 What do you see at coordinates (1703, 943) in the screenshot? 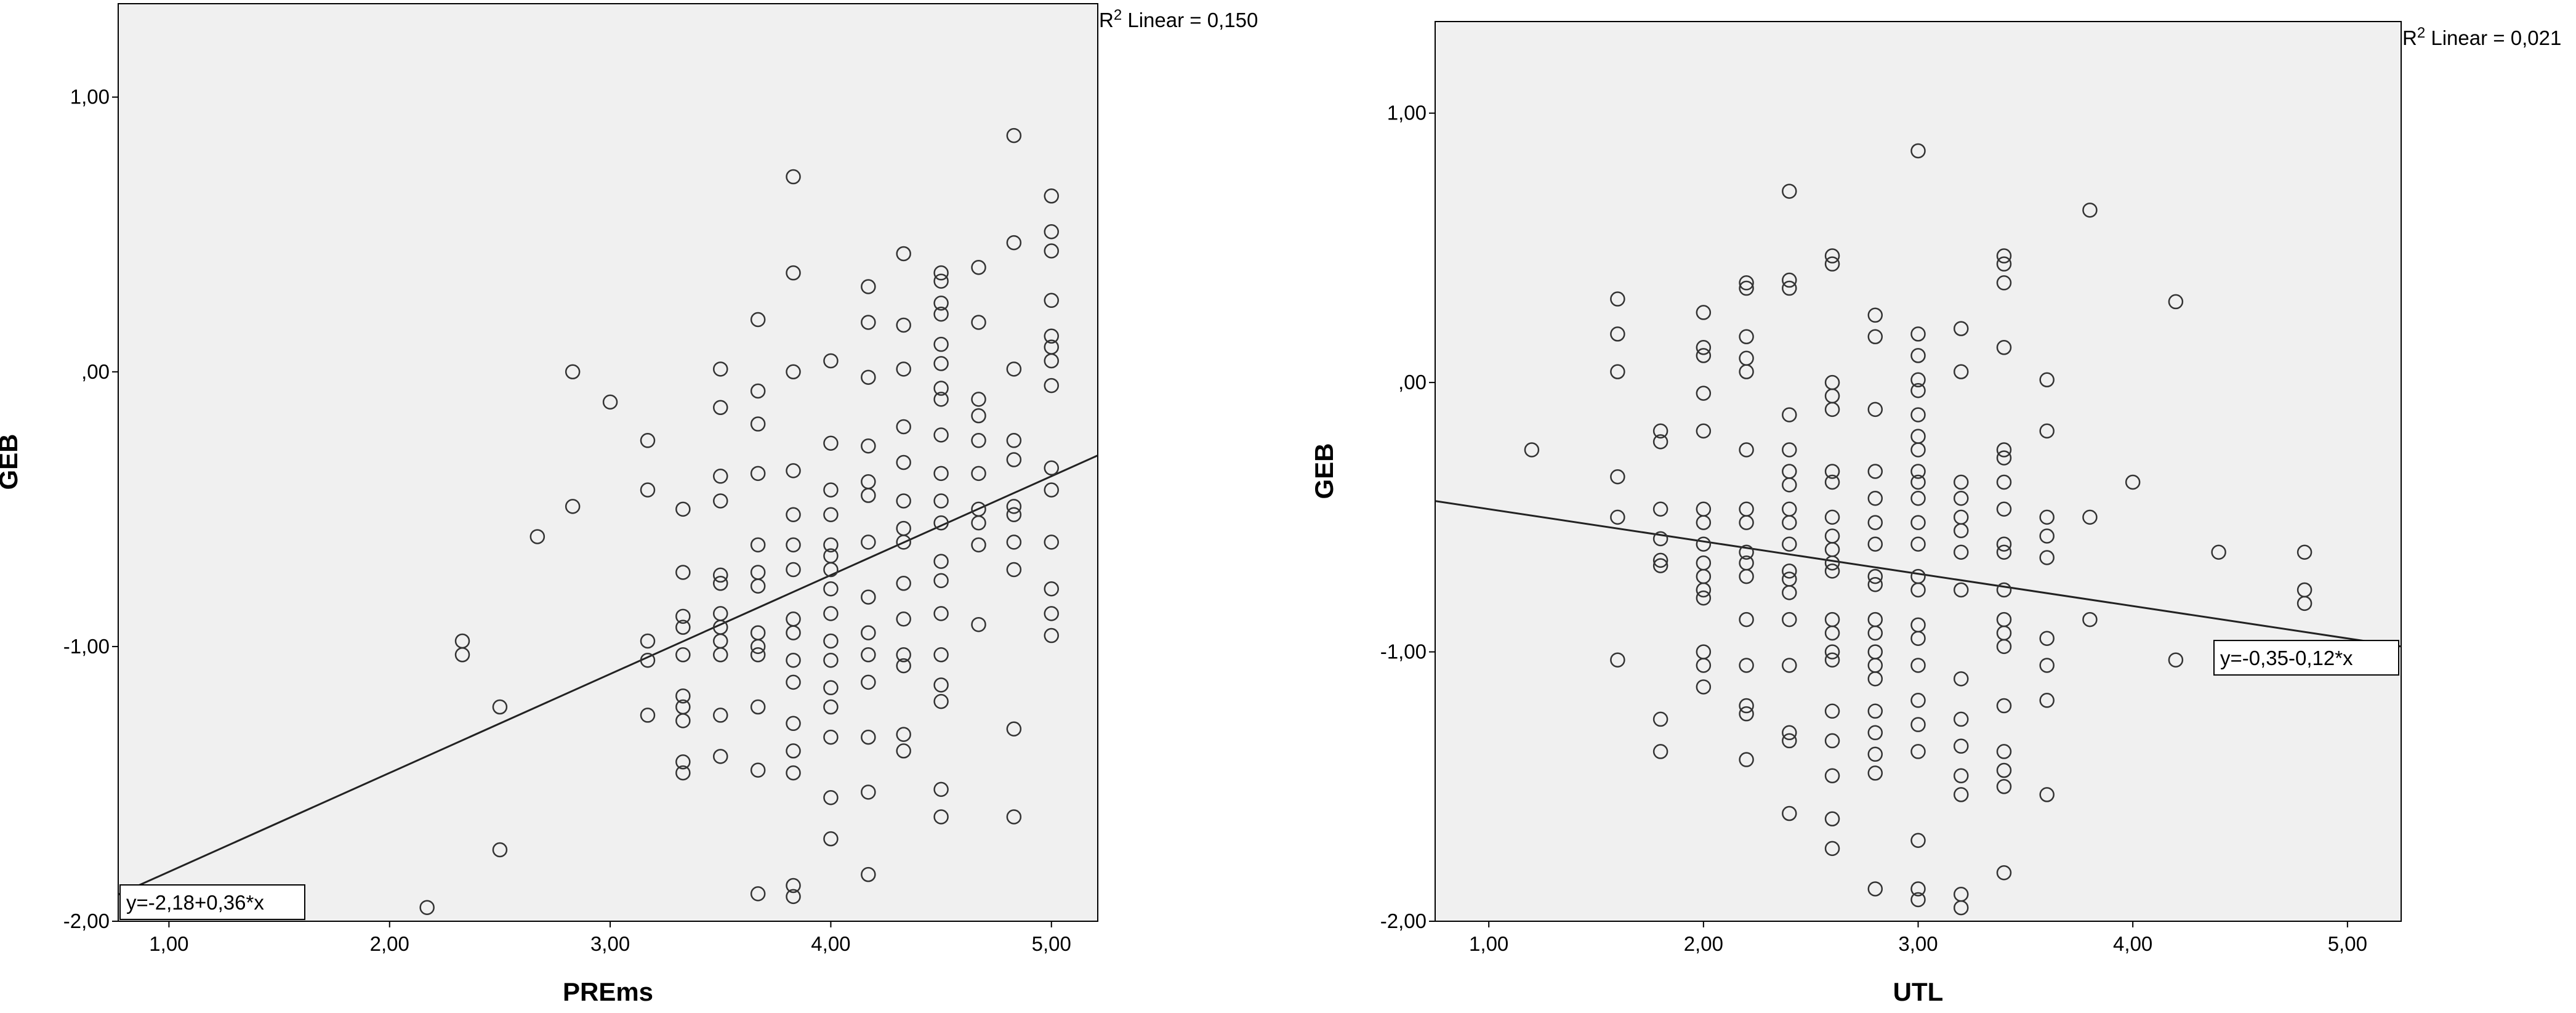
I see `x-tick-label: 2,00` at bounding box center [1703, 943].